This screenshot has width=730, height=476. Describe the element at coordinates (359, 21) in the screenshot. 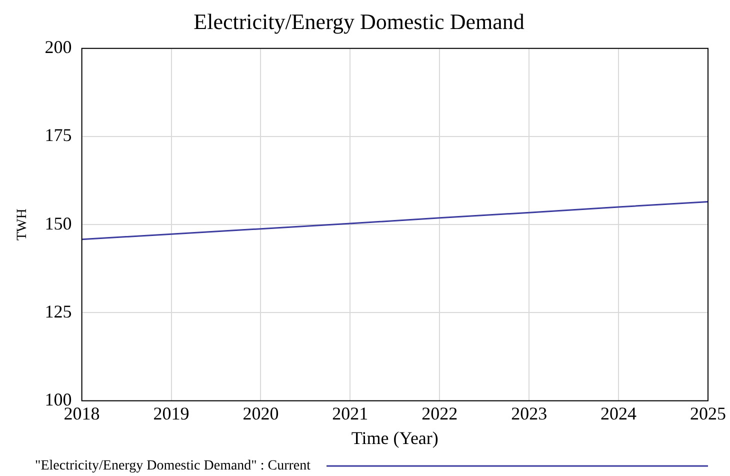

I see `chart-title: Electricity/Energy Domestic Demand` at that location.